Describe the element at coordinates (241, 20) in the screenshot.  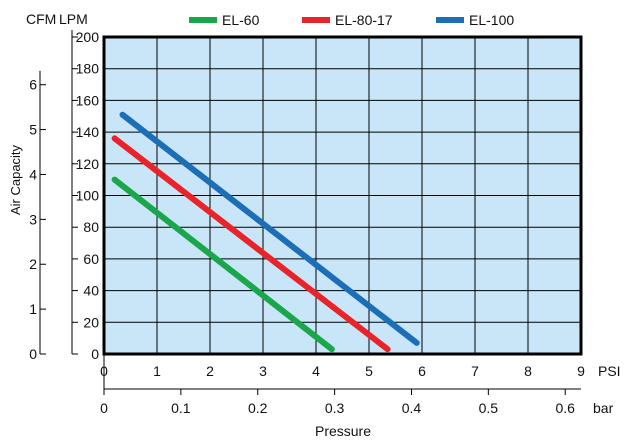
I see `legend-label-el-60: EL-60` at that location.